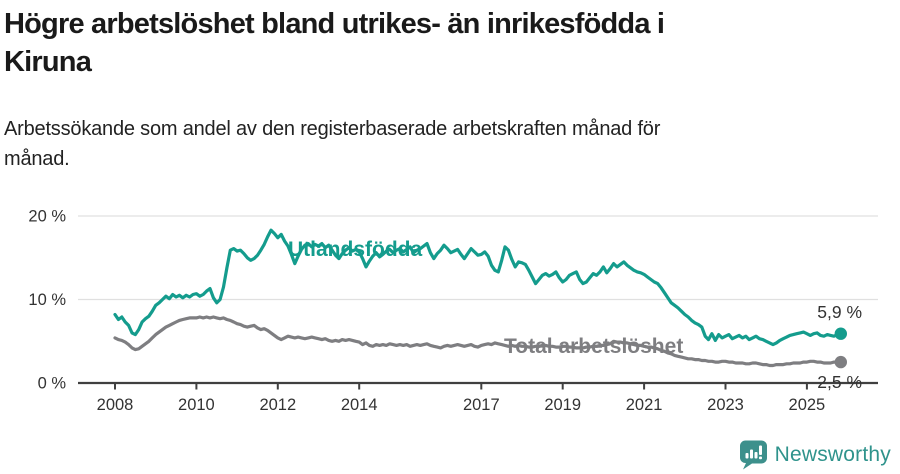 The width and height of the screenshot is (900, 474). I want to click on series-line-total, so click(478, 341).